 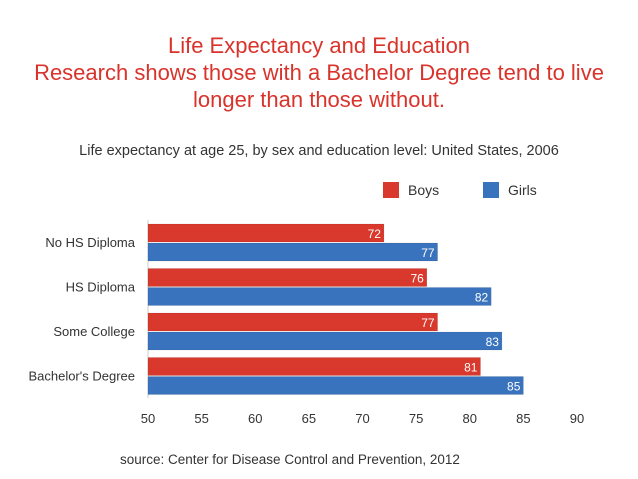 I want to click on data-label-girls: 77, so click(x=428, y=253).